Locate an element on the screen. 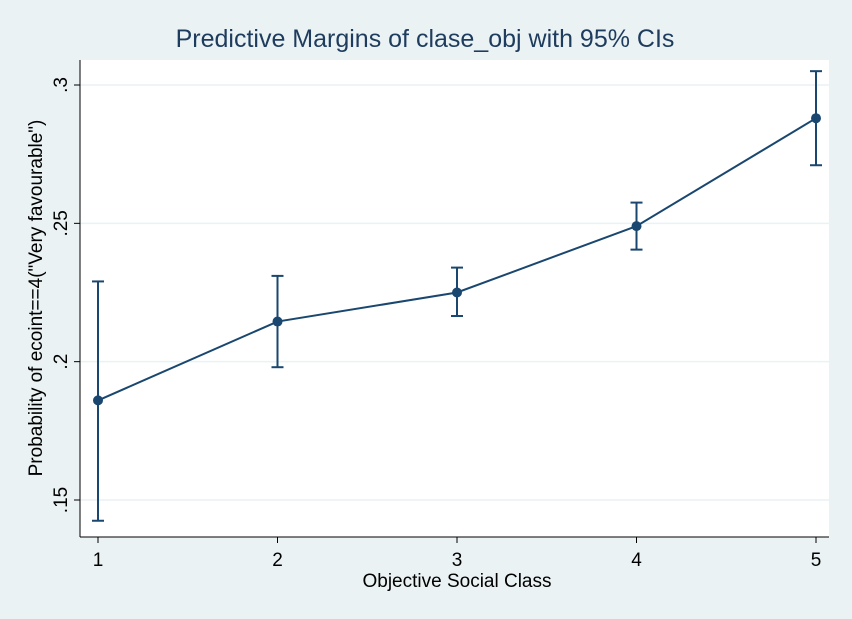 The width and height of the screenshot is (852, 619). x-tick-label: 4 is located at coordinates (636, 560).